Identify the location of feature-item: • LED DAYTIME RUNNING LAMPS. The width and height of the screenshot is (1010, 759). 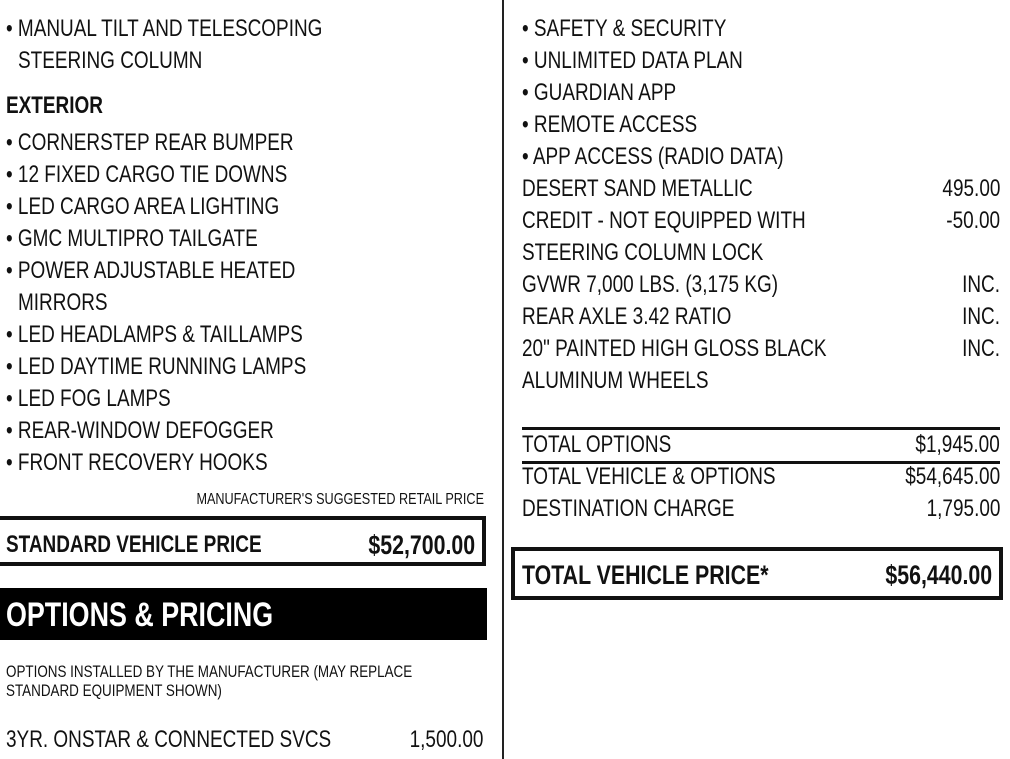
(196, 367).